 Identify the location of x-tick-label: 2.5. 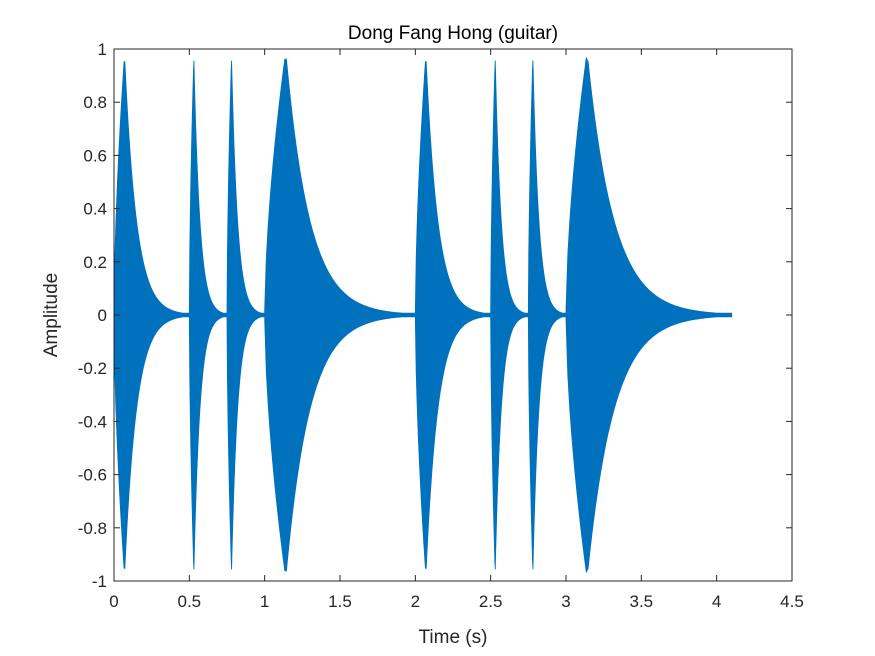
(491, 601).